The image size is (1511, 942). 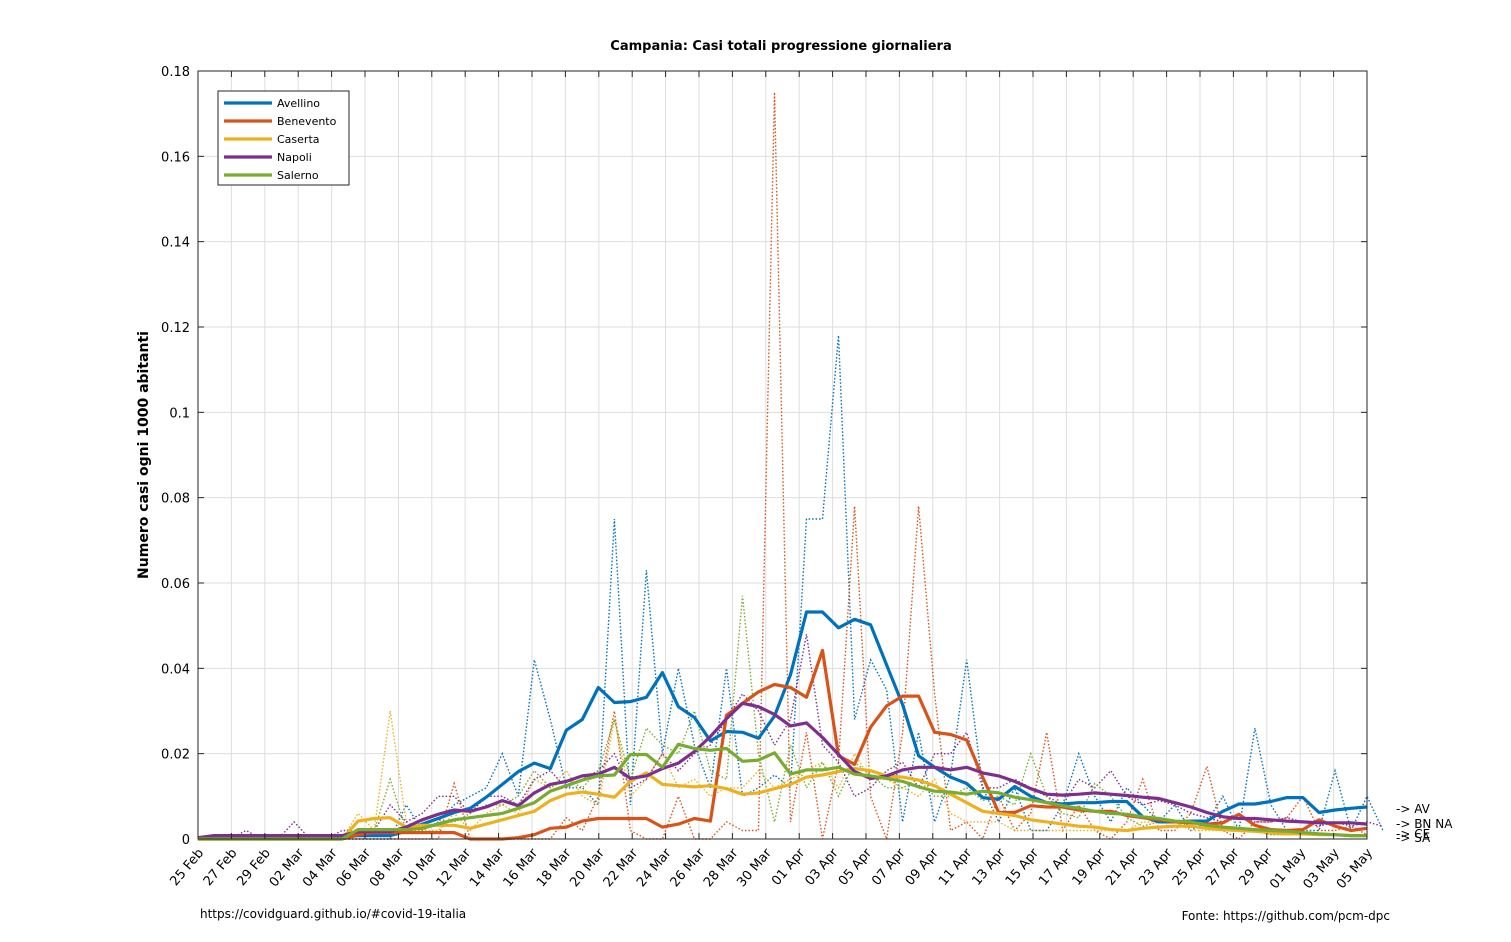 I want to click on x-tick-label: 05 May, so click(x=1355, y=869).